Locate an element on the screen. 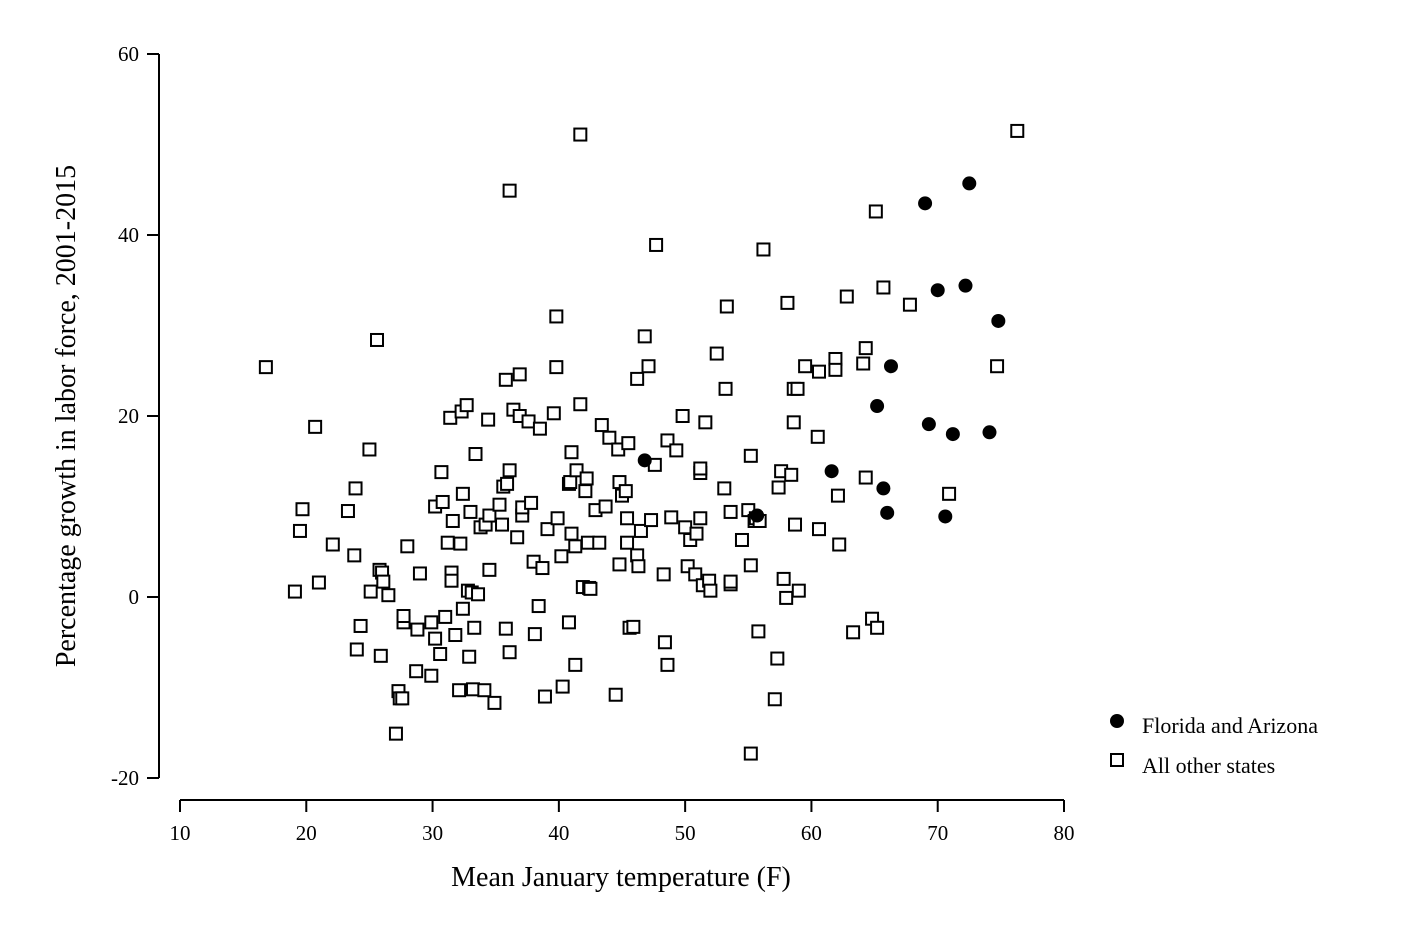 The image size is (1415, 949). y-tick-label: 40 is located at coordinates (128, 235).